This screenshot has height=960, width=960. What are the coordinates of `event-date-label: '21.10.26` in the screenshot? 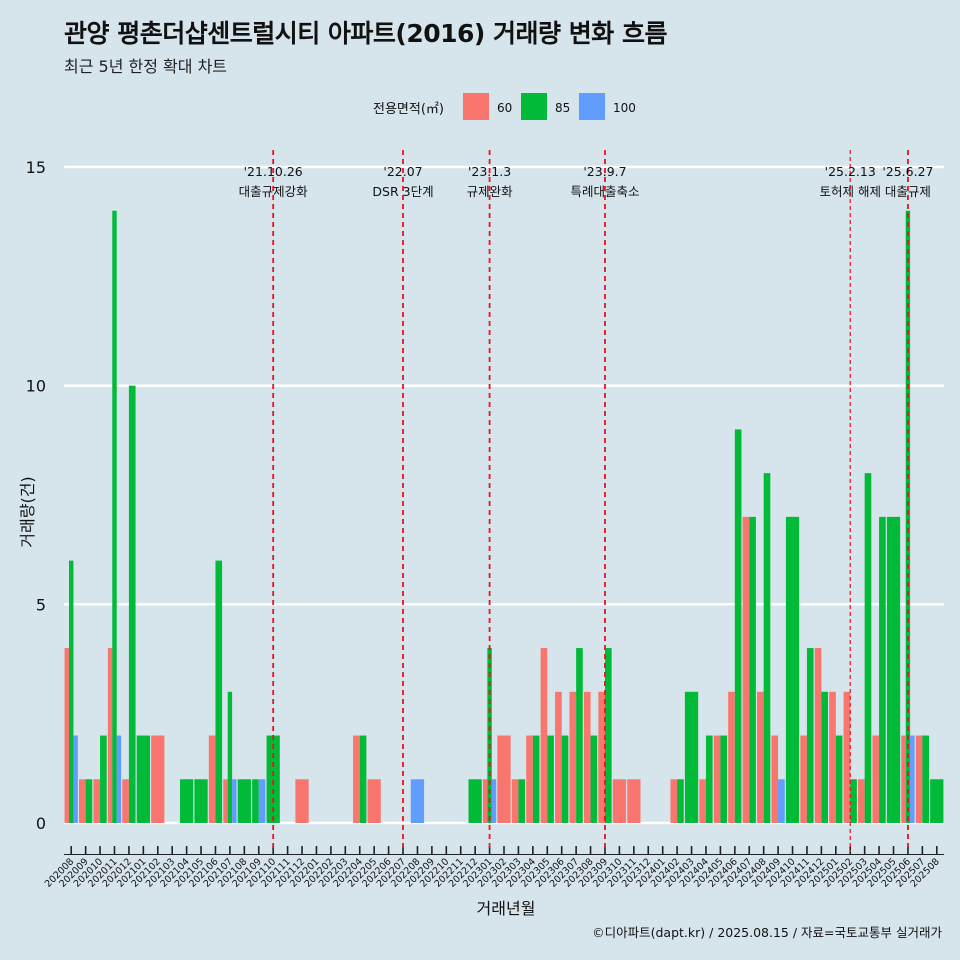 It's located at (273, 171).